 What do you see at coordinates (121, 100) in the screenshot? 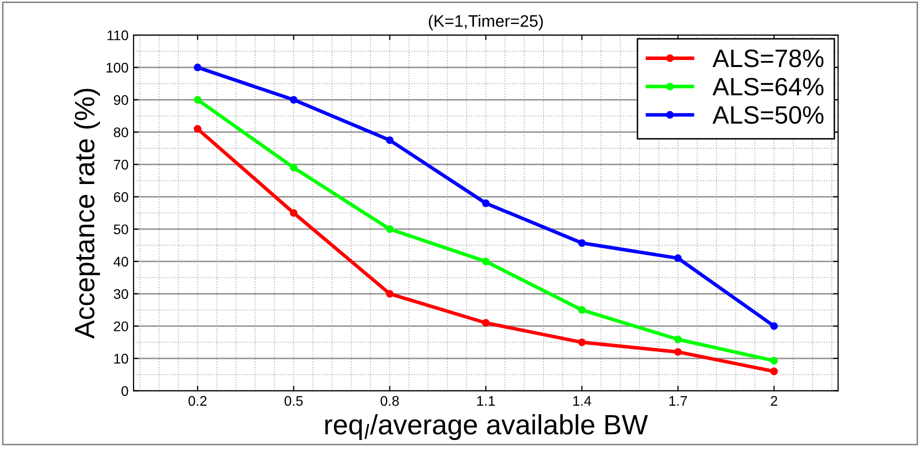
I see `y-tick-label: 90` at bounding box center [121, 100].